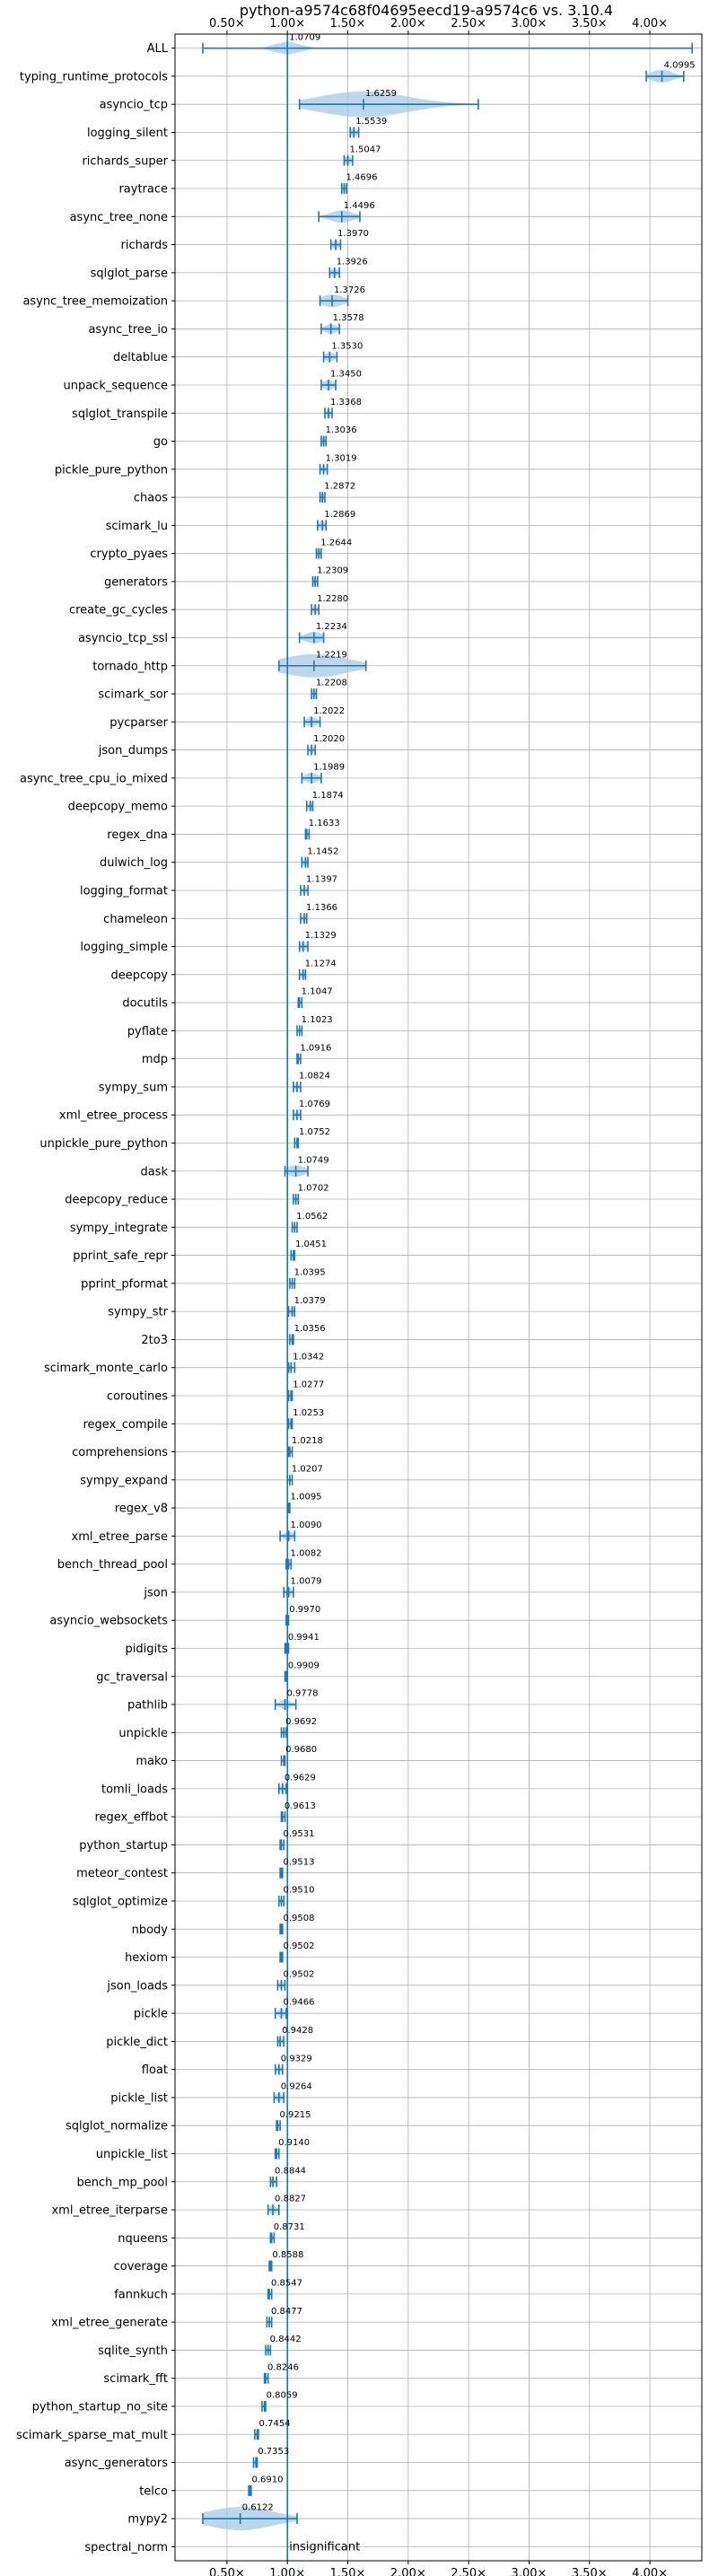 The image size is (718, 2576). Describe the element at coordinates (133, 2351) in the screenshot. I see `benchmark-label: sqlite_synth` at that location.